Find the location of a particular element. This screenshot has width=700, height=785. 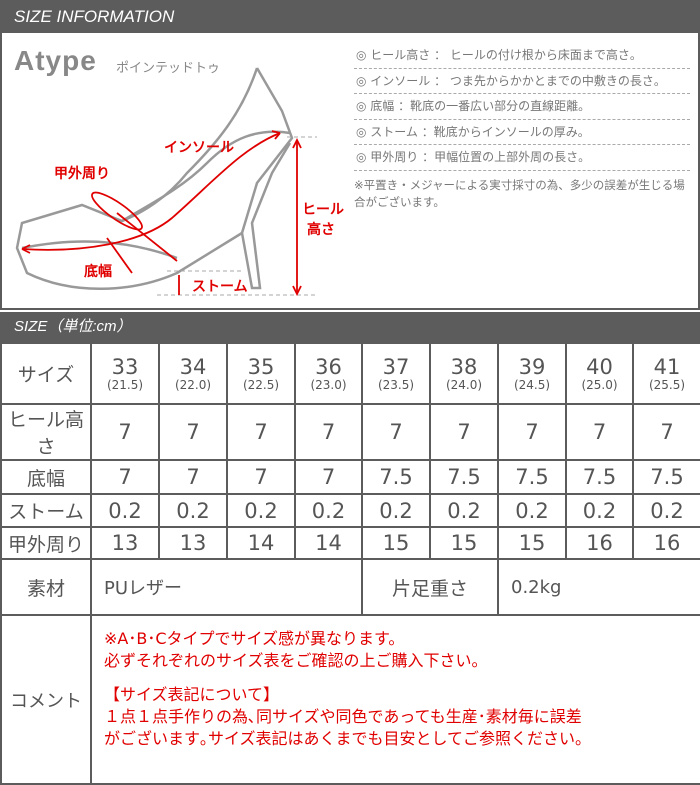

definition-item: ◎ ストーム ：靴底からインソールの厚み。 is located at coordinates (522, 132).